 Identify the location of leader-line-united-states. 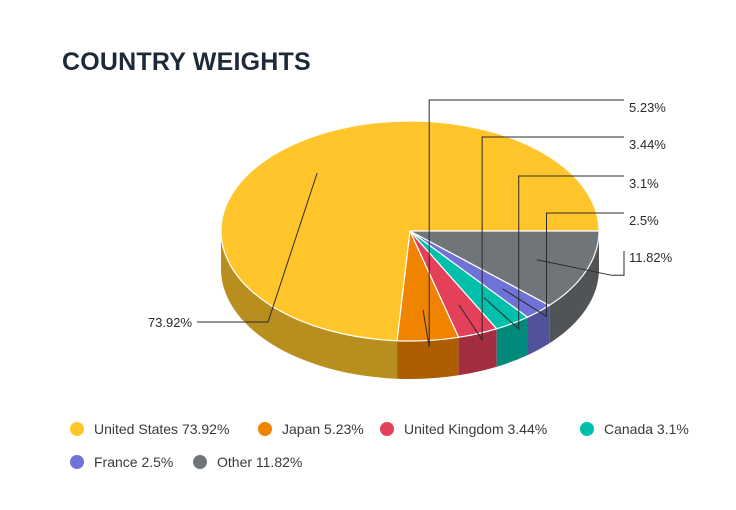
(257, 247).